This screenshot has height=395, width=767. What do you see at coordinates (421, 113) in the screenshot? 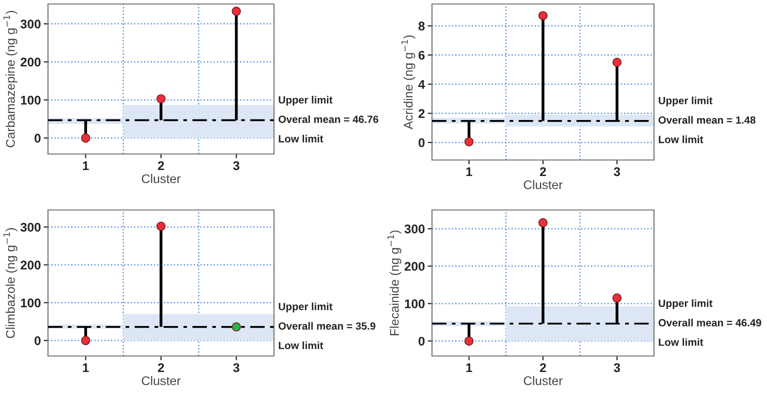
I see `y-tick-label: 2` at bounding box center [421, 113].